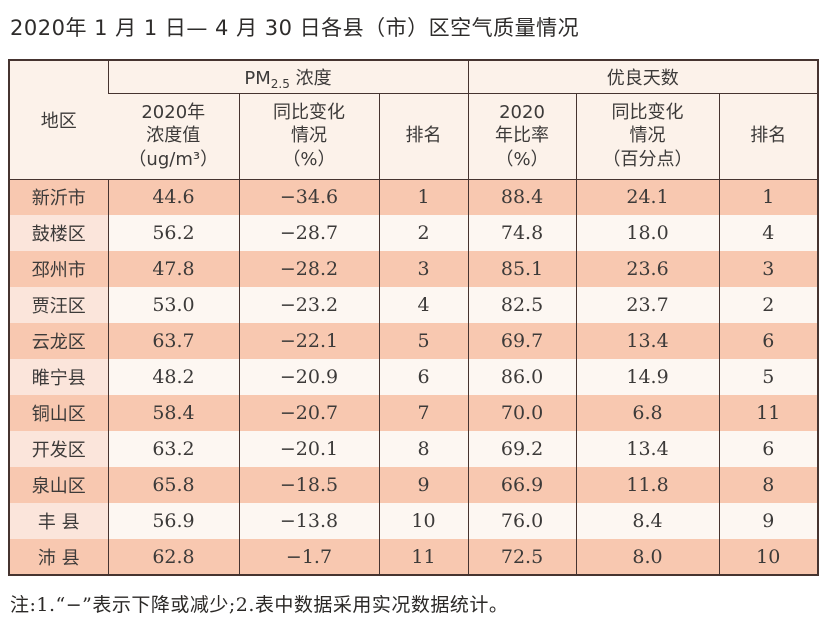 Image resolution: width=825 pixels, height=620 pixels. I want to click on cell-gd-ratio: 82.5, so click(522, 305).